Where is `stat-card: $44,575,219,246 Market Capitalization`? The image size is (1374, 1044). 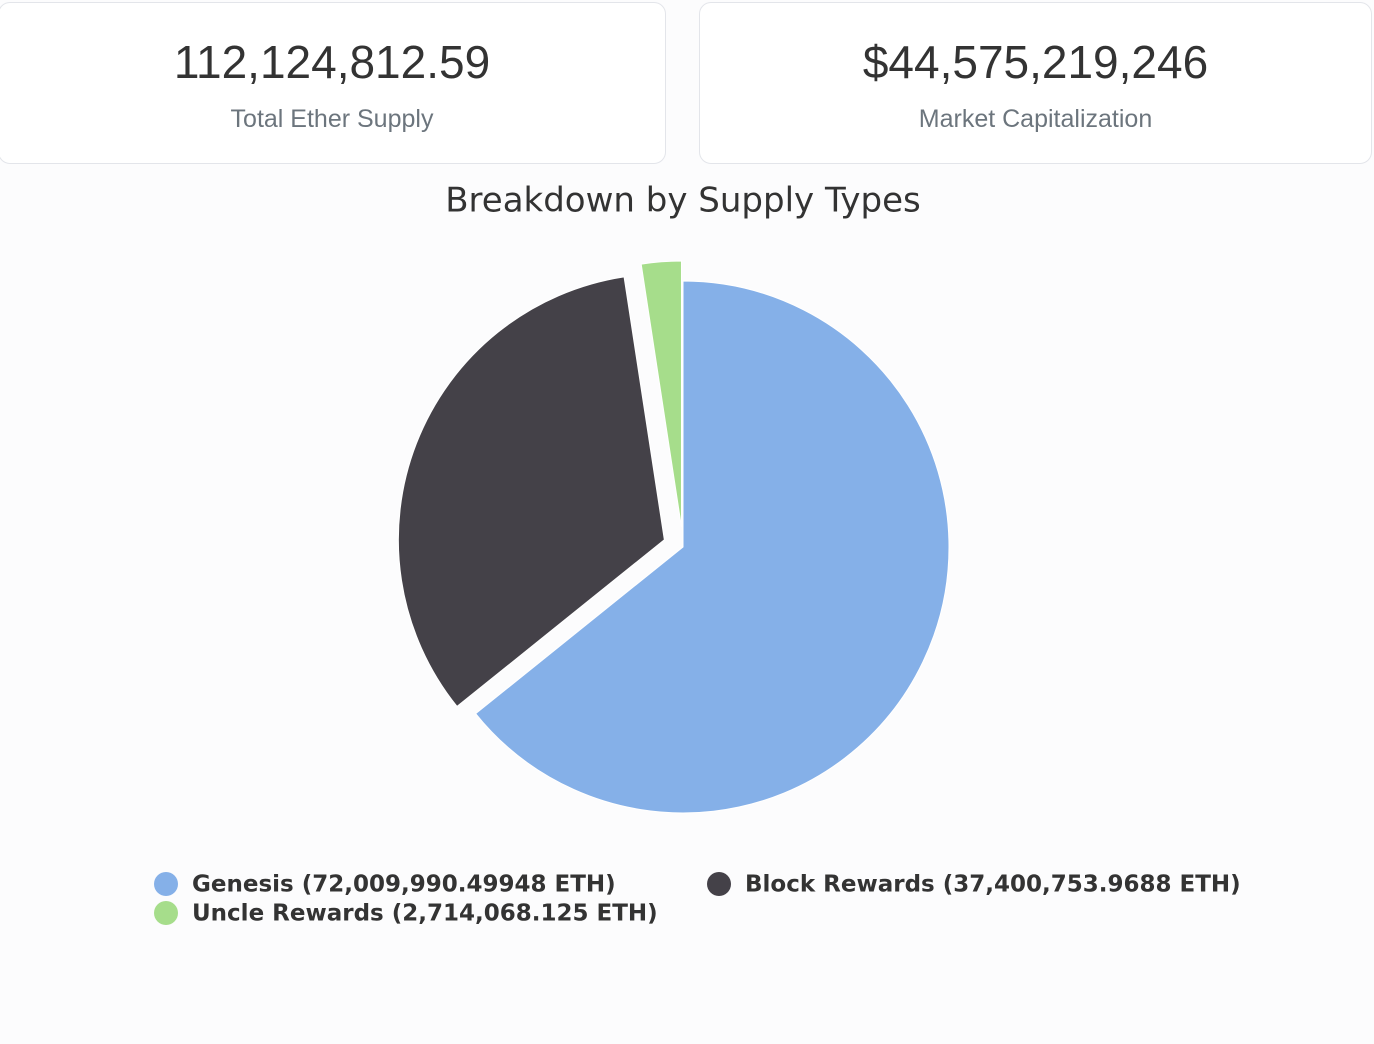 stat-card: $44,575,219,246 Market Capitalization is located at coordinates (1035, 83).